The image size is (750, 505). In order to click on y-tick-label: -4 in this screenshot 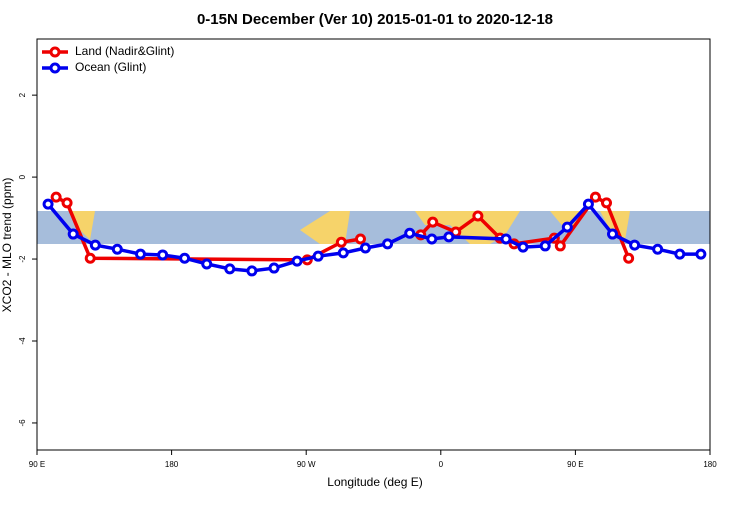, I will do `click(22, 341)`.